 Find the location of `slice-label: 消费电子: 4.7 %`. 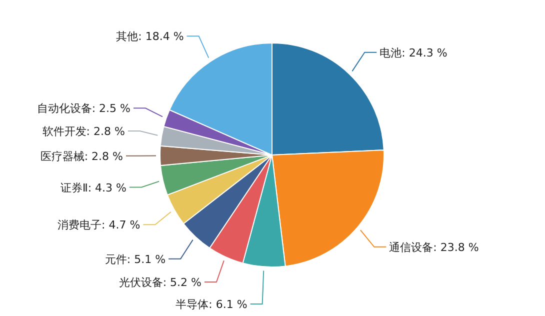

slice-label: 消费电子: 4.7 % is located at coordinates (99, 225).